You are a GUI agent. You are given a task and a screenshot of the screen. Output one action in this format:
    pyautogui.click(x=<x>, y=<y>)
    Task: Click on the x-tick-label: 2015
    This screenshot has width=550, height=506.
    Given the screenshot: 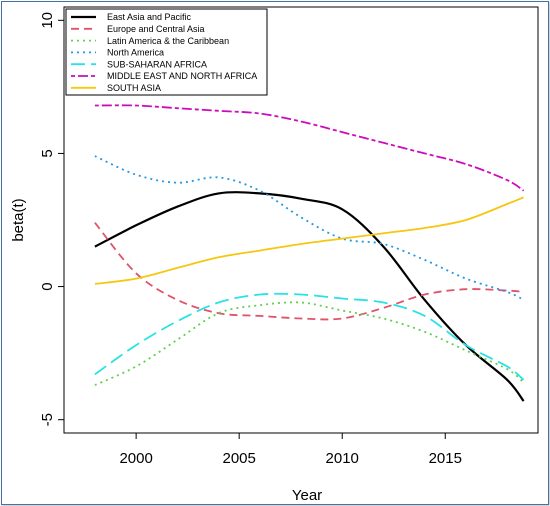 What is the action you would take?
    pyautogui.click(x=445, y=458)
    